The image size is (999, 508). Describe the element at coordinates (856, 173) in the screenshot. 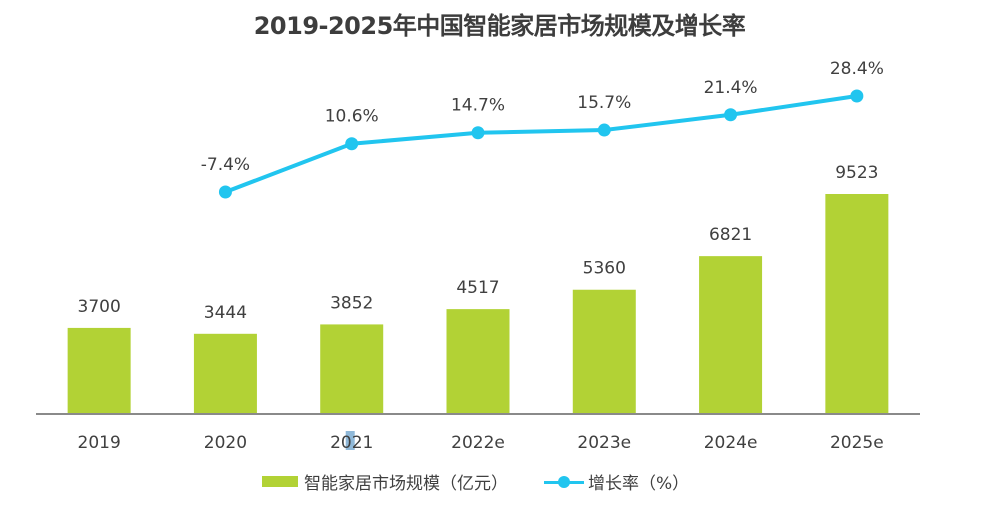

I see `bar-value-label: 9523` at that location.